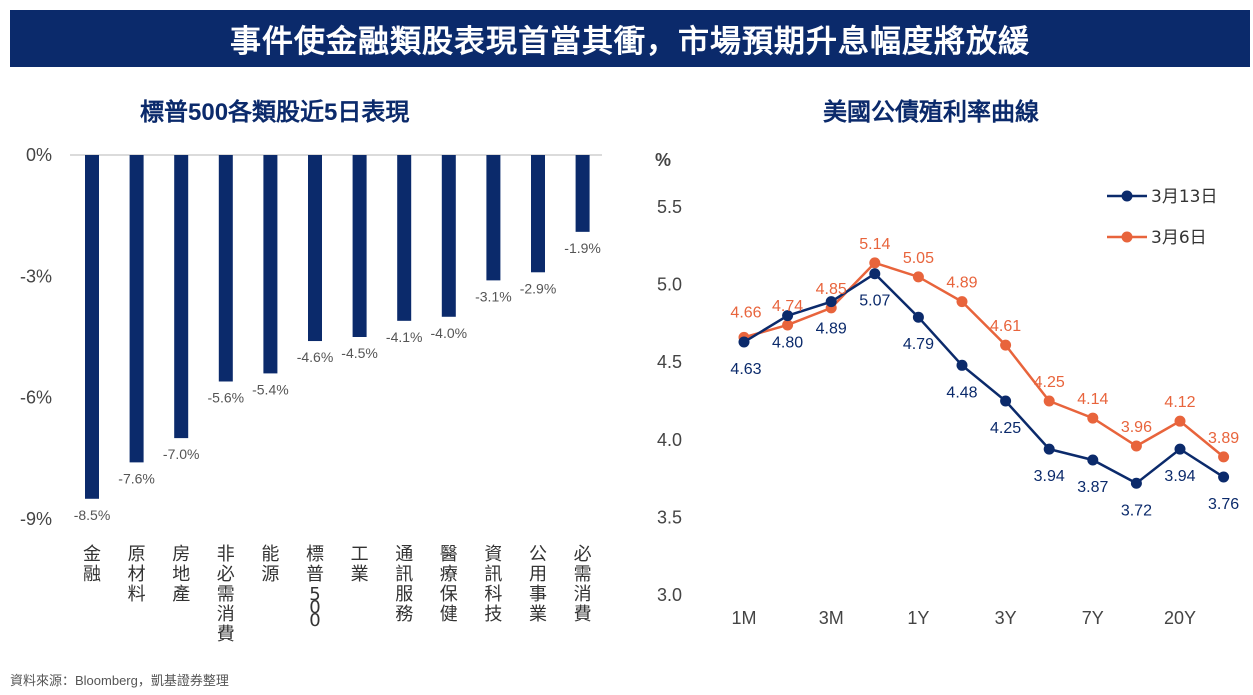 Image resolution: width=1253 pixels, height=695 pixels. I want to click on bar-data-label: -5.4%, so click(270, 389).